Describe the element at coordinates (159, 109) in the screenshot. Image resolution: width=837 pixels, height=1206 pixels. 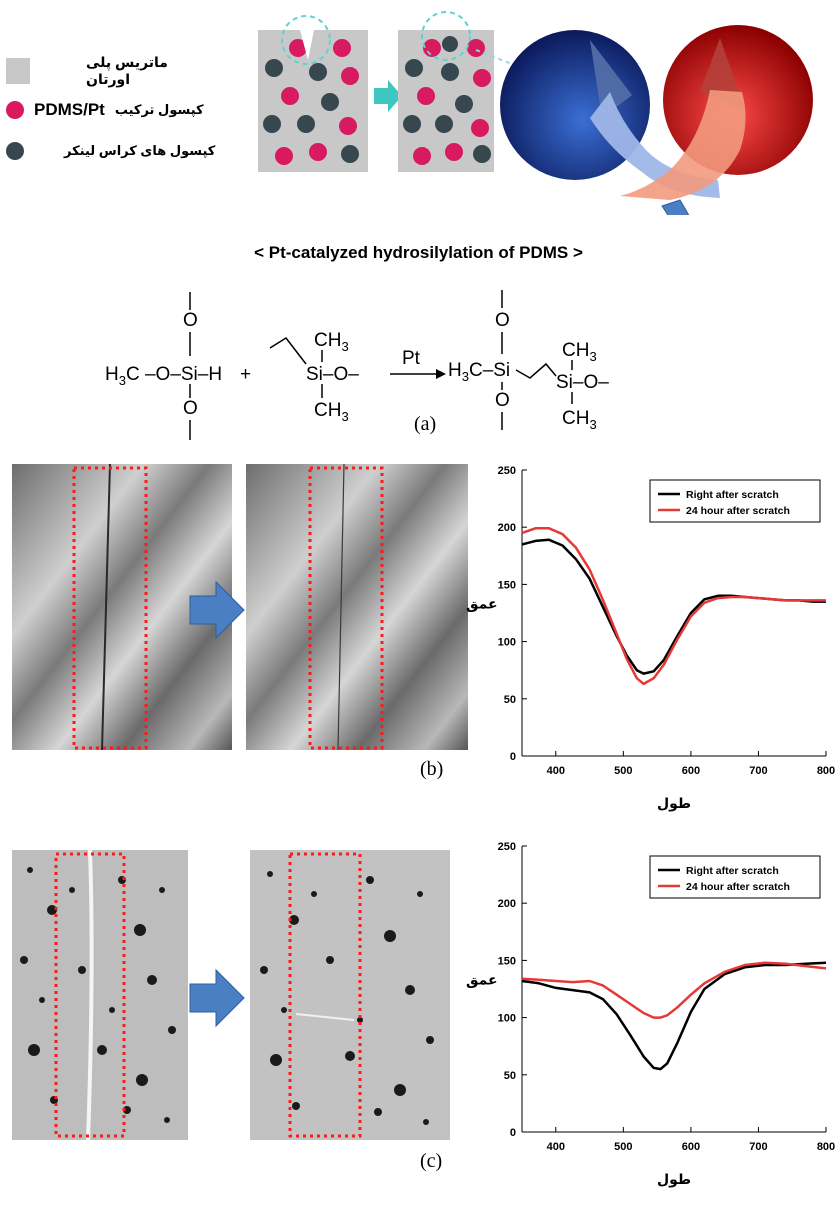
I see `legend-pdms-caption: کپسول ترکیب` at that location.